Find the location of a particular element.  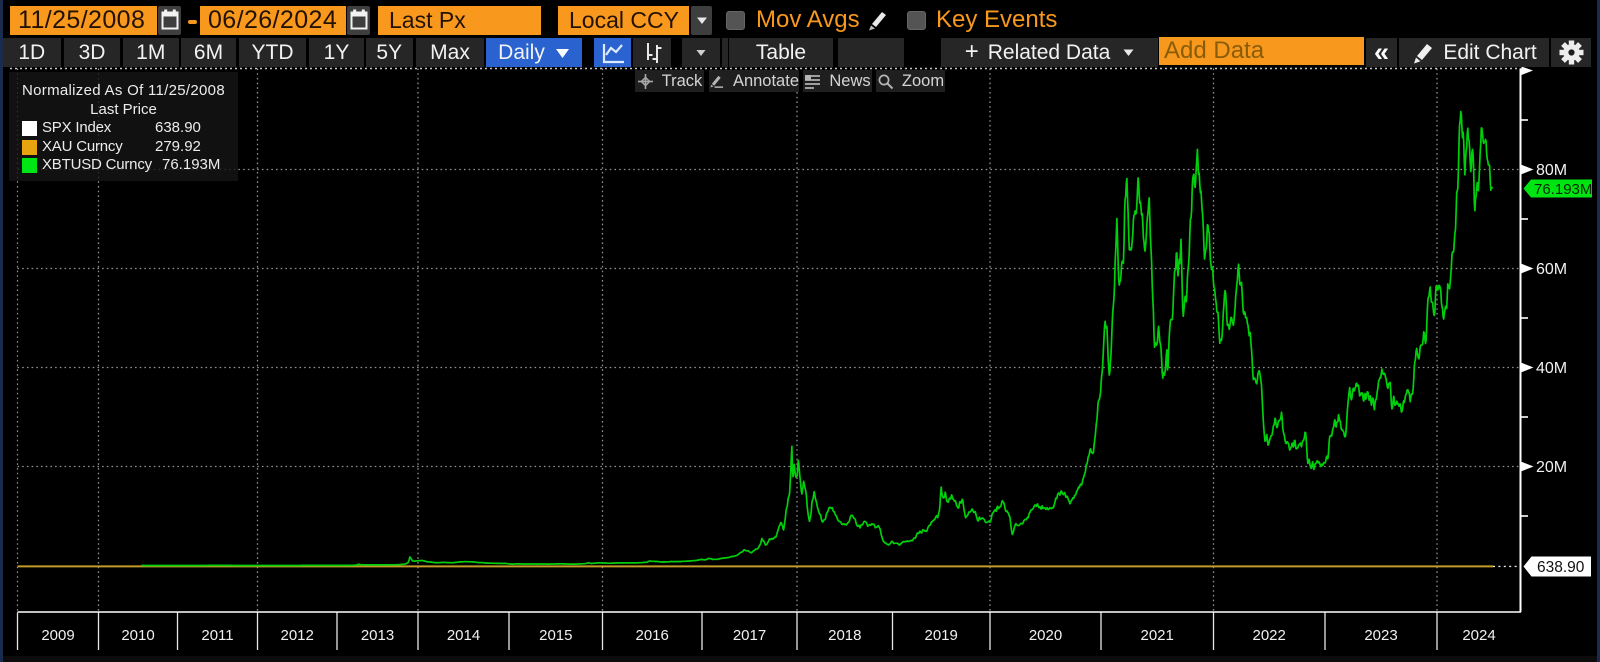

svg-text: 2016 is located at coordinates (652, 635).